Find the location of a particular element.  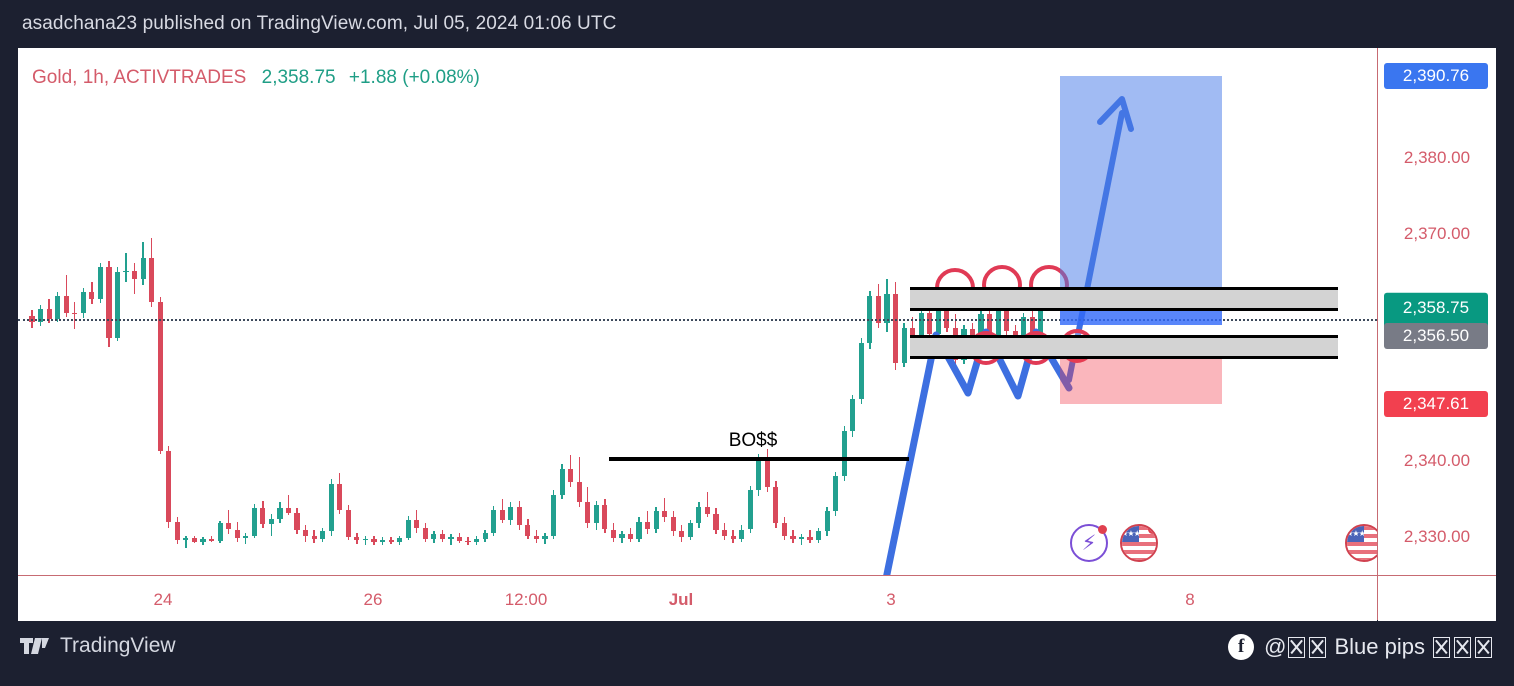

last-price-value: 2,358.75 is located at coordinates (1436, 307).